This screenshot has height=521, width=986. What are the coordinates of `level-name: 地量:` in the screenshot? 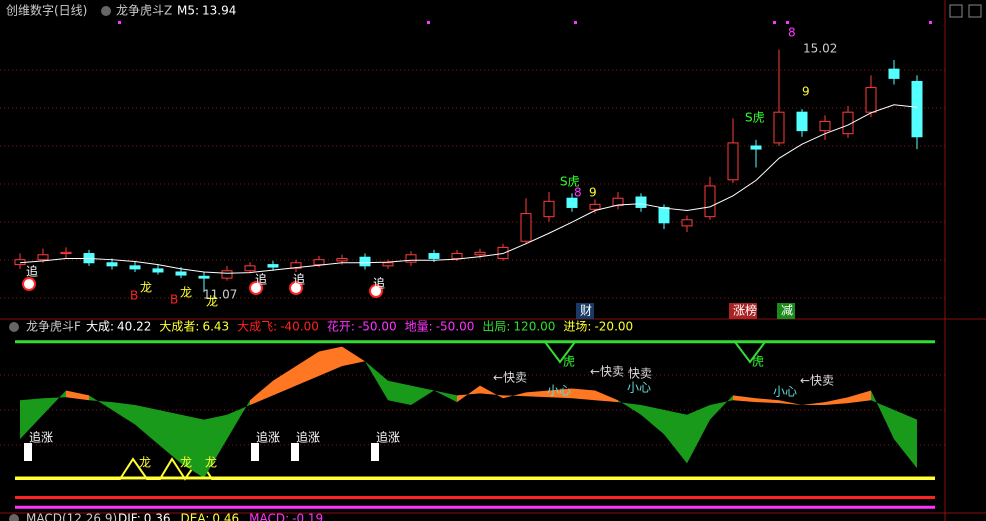 It's located at (419, 327).